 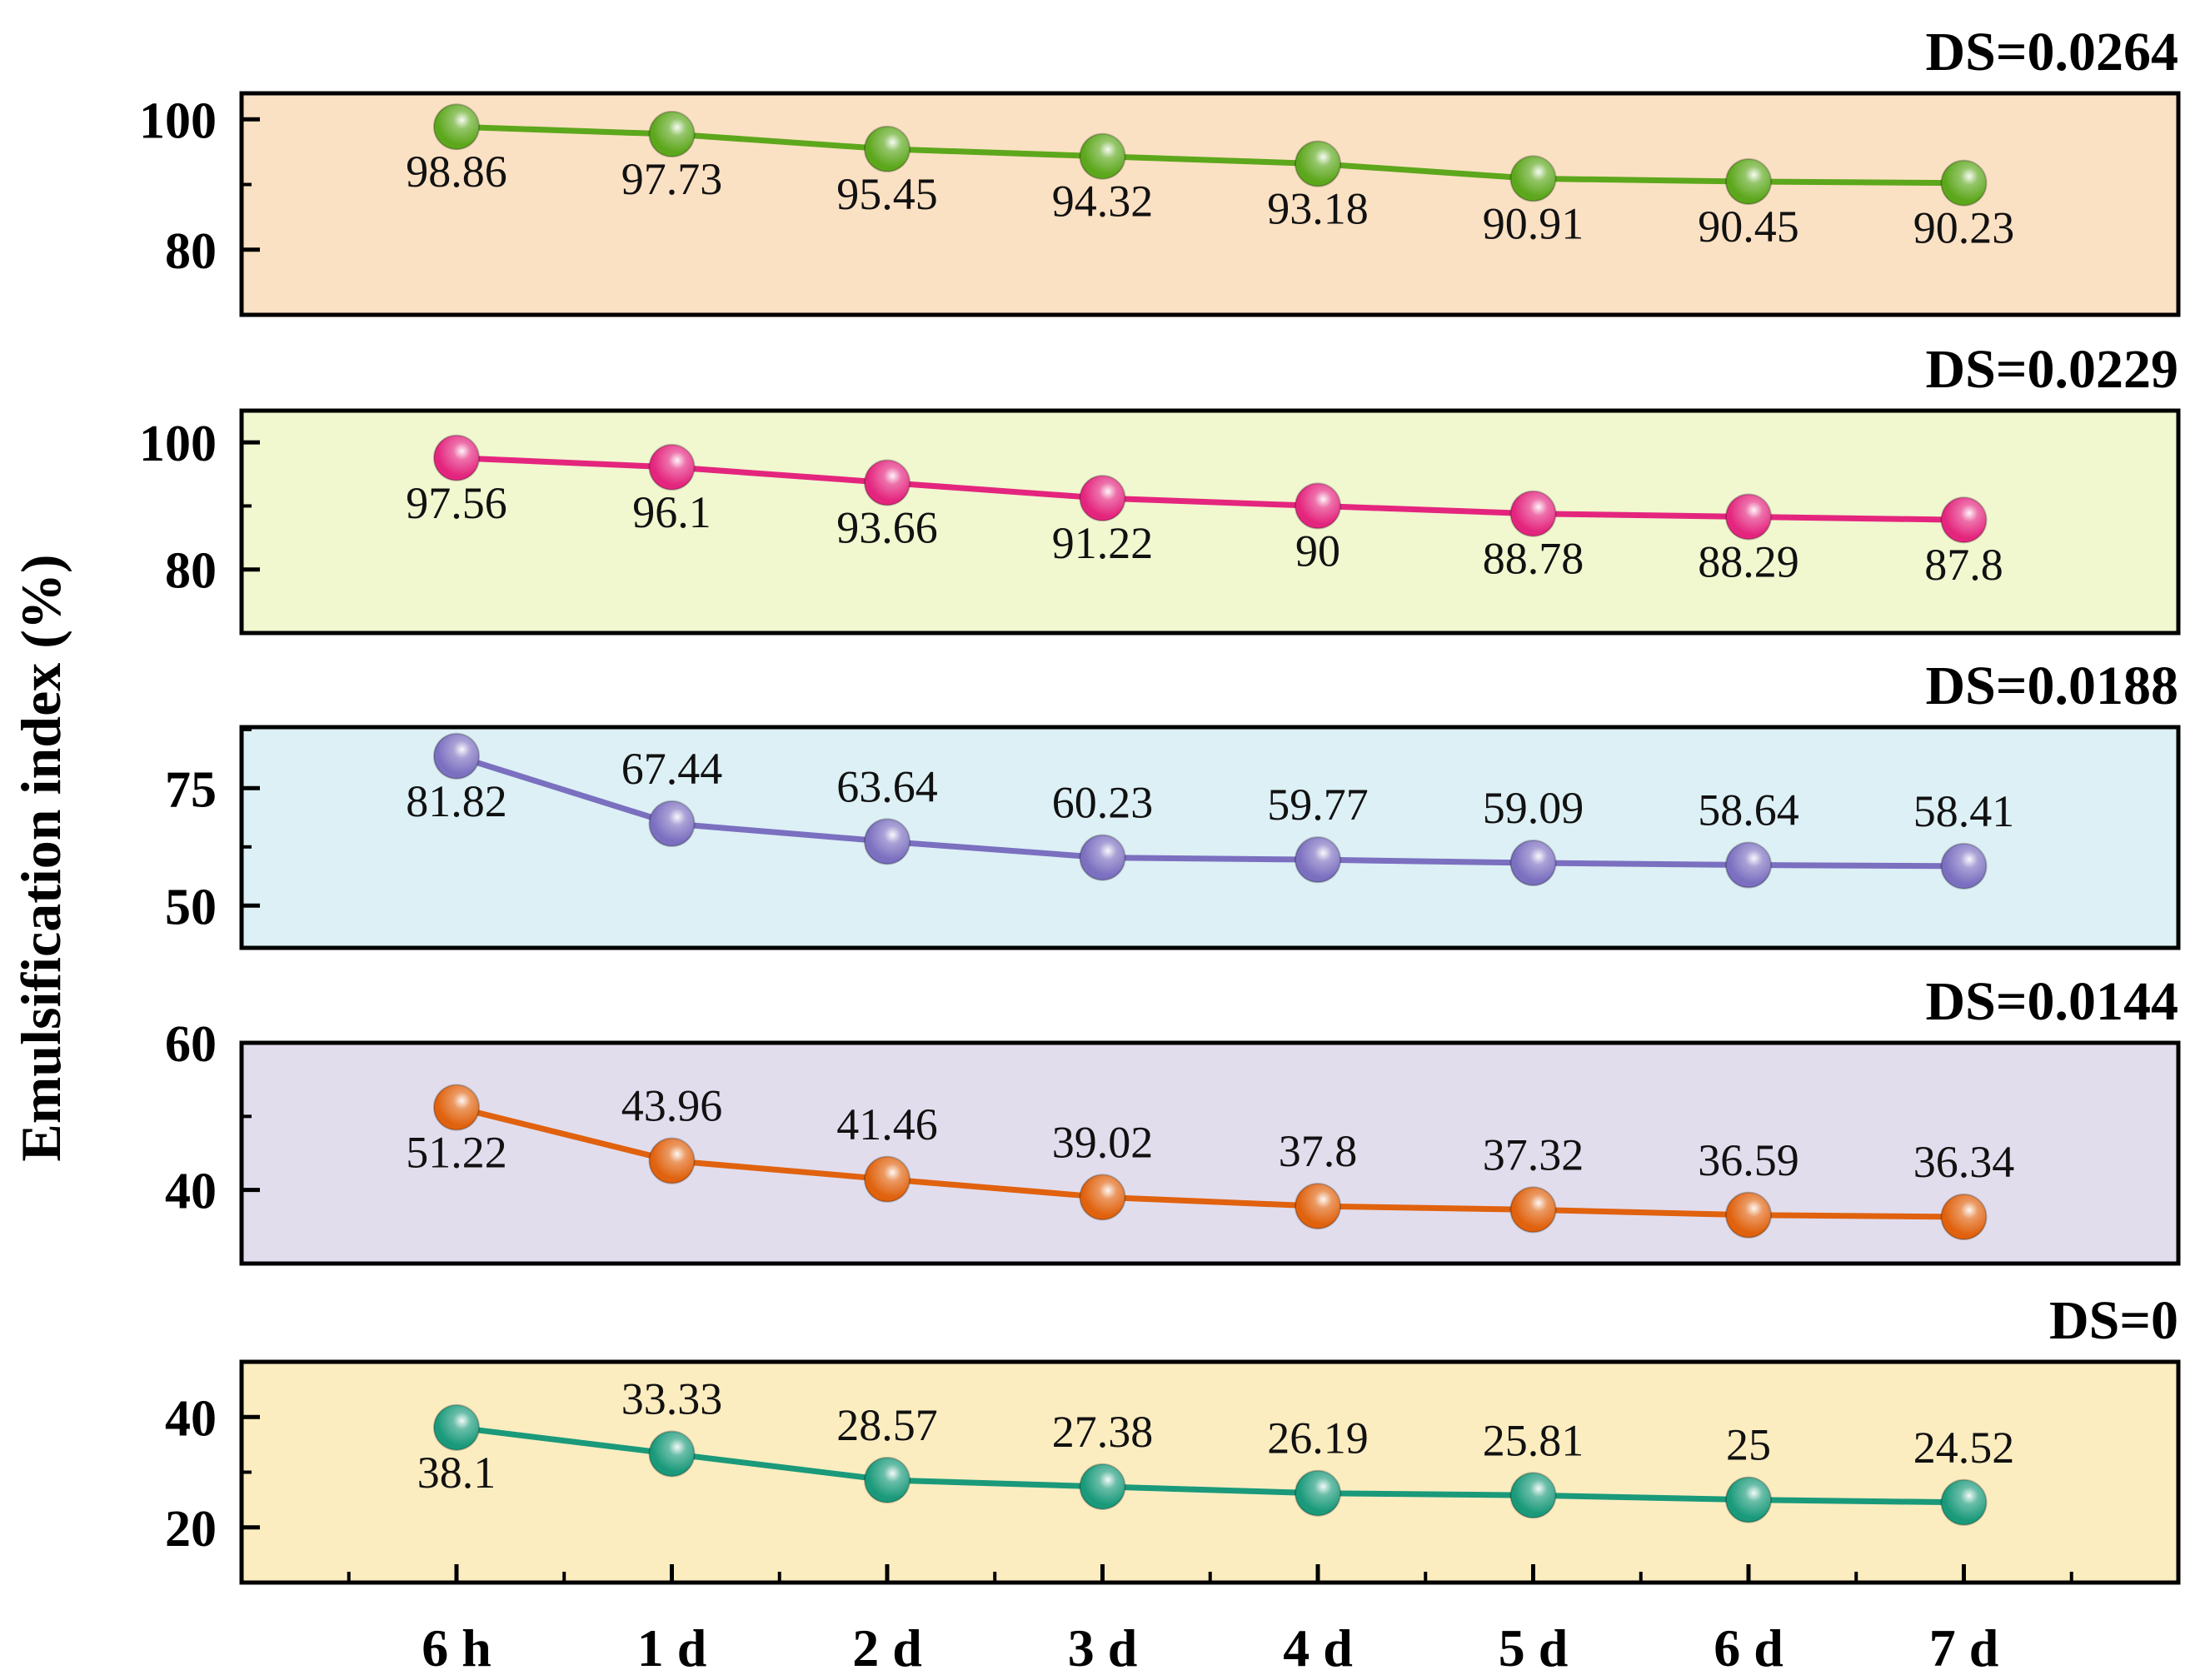 I want to click on data-label: 37.32, so click(x=1533, y=1154).